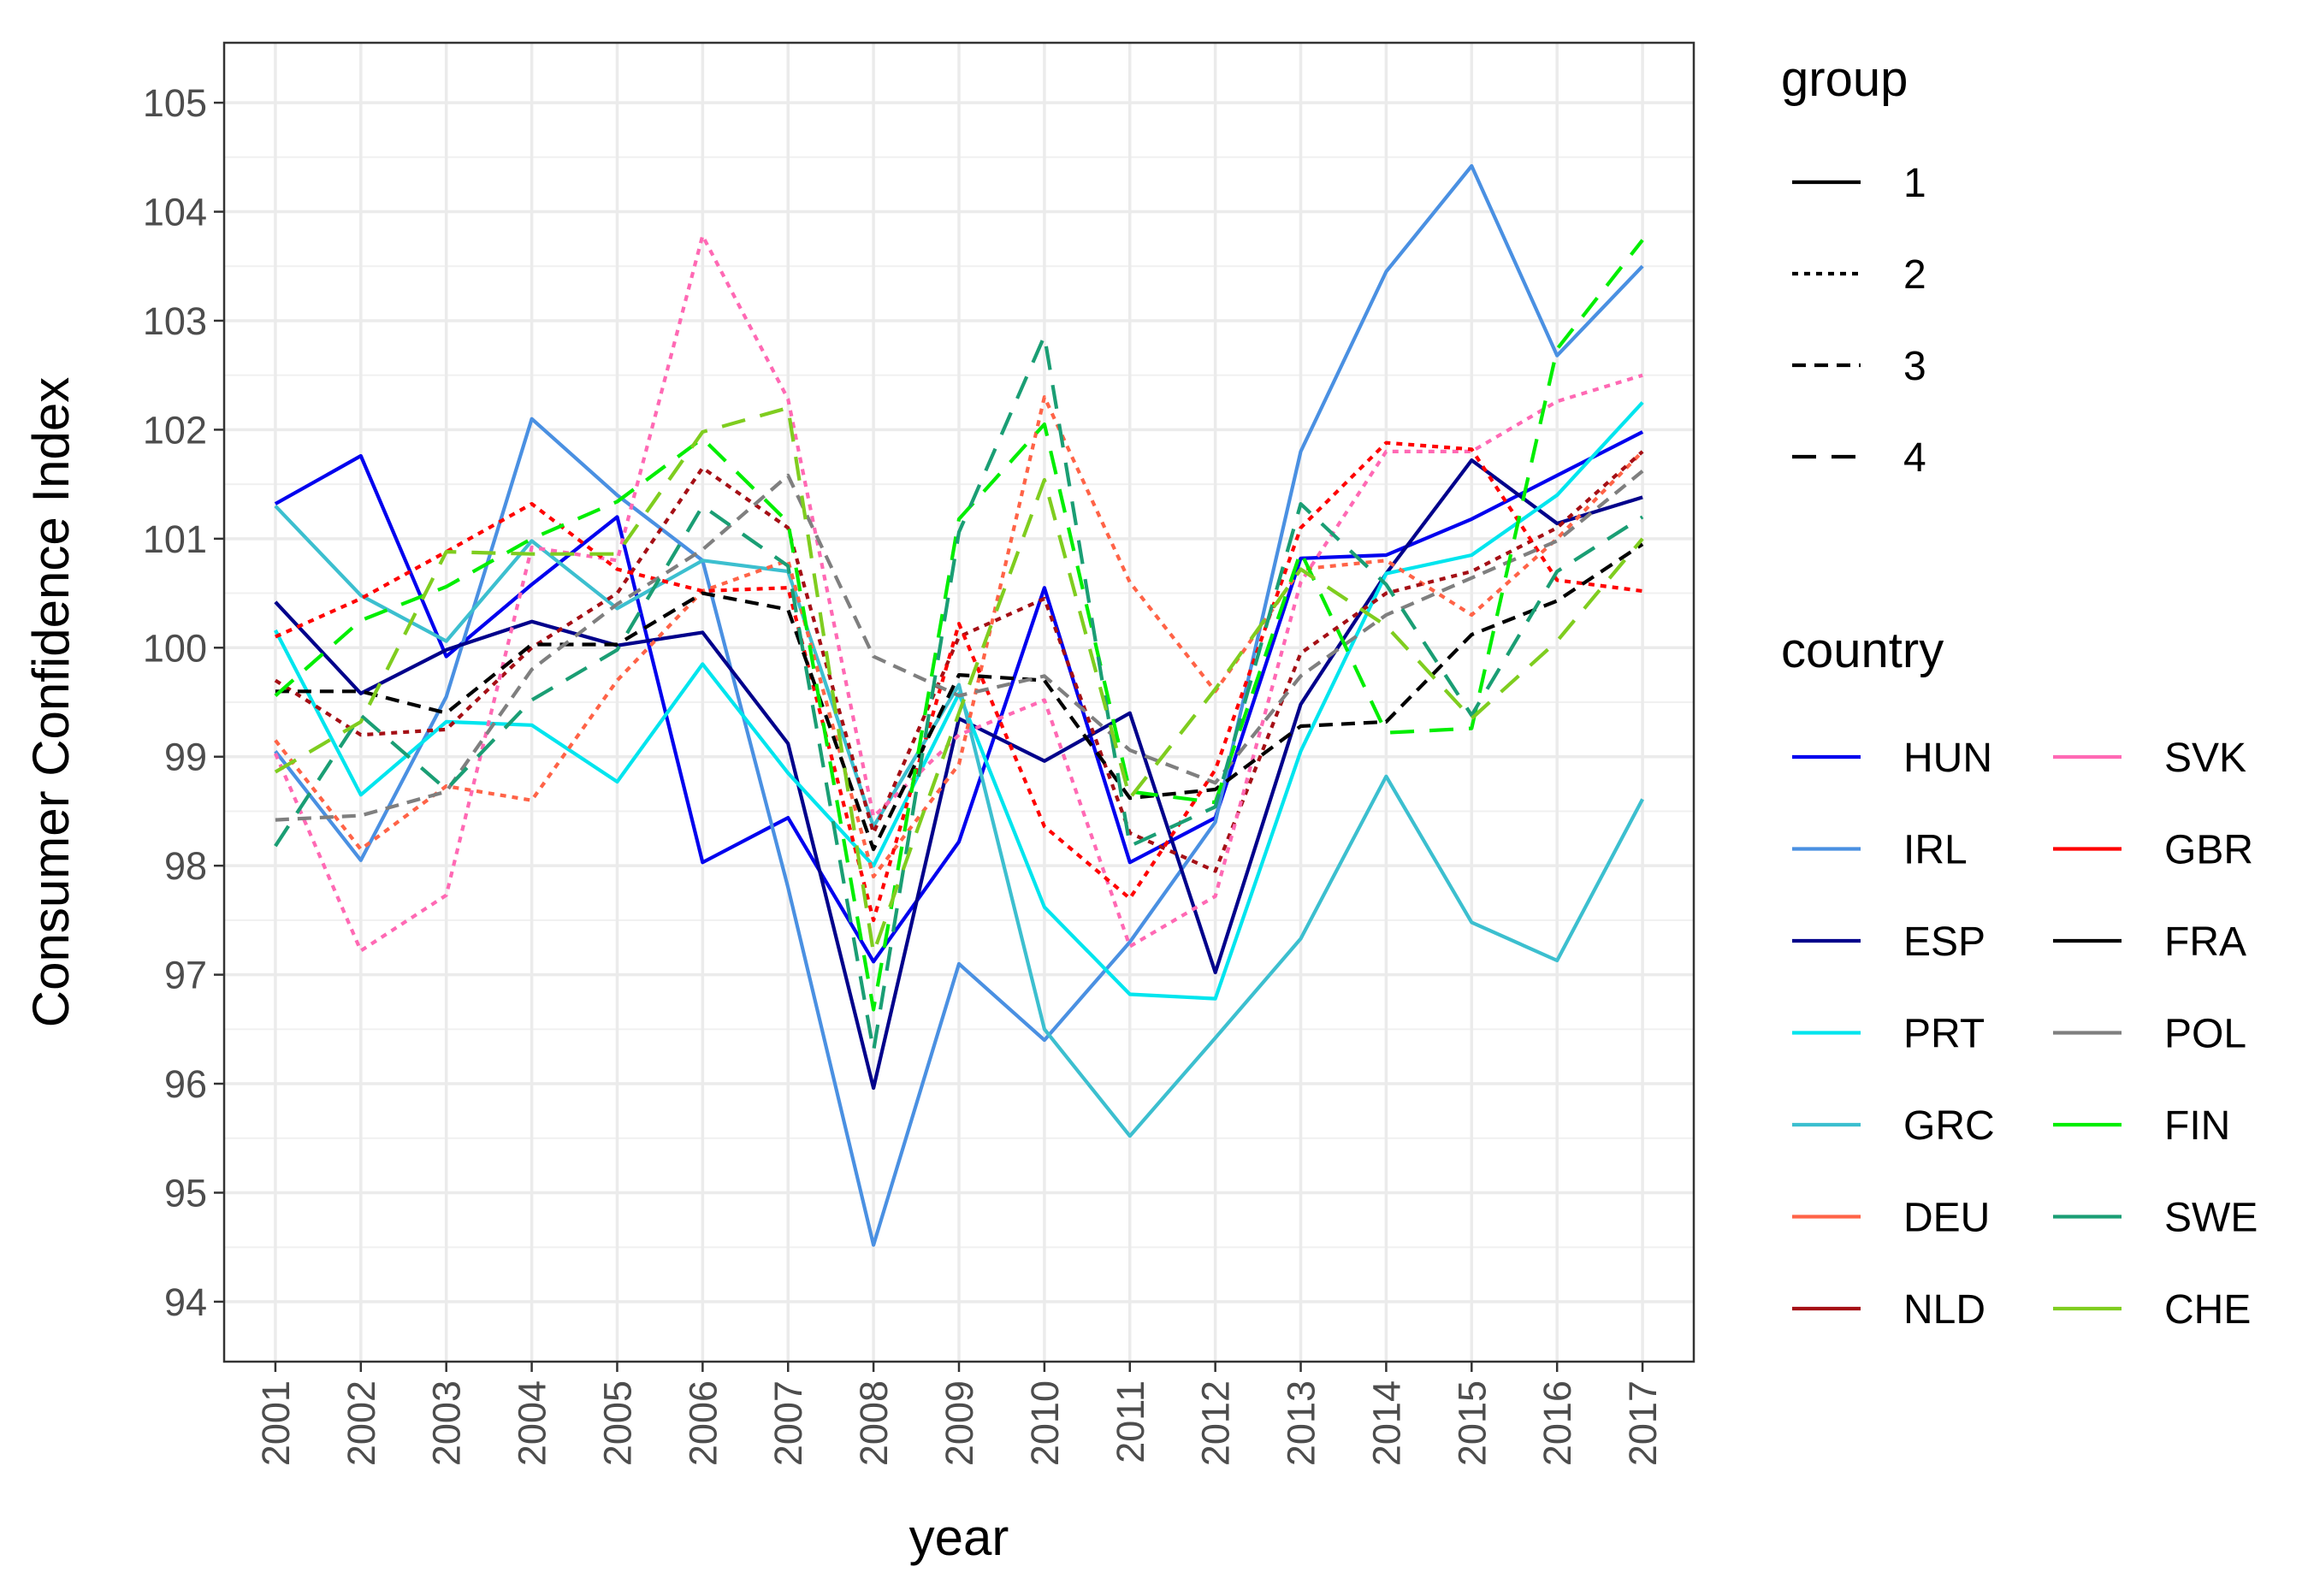 Image resolution: width=2308 pixels, height=1596 pixels. I want to click on y-axis: 94 95 96 97 98 99 100 101 102 103 104 105, so click(183, 702).